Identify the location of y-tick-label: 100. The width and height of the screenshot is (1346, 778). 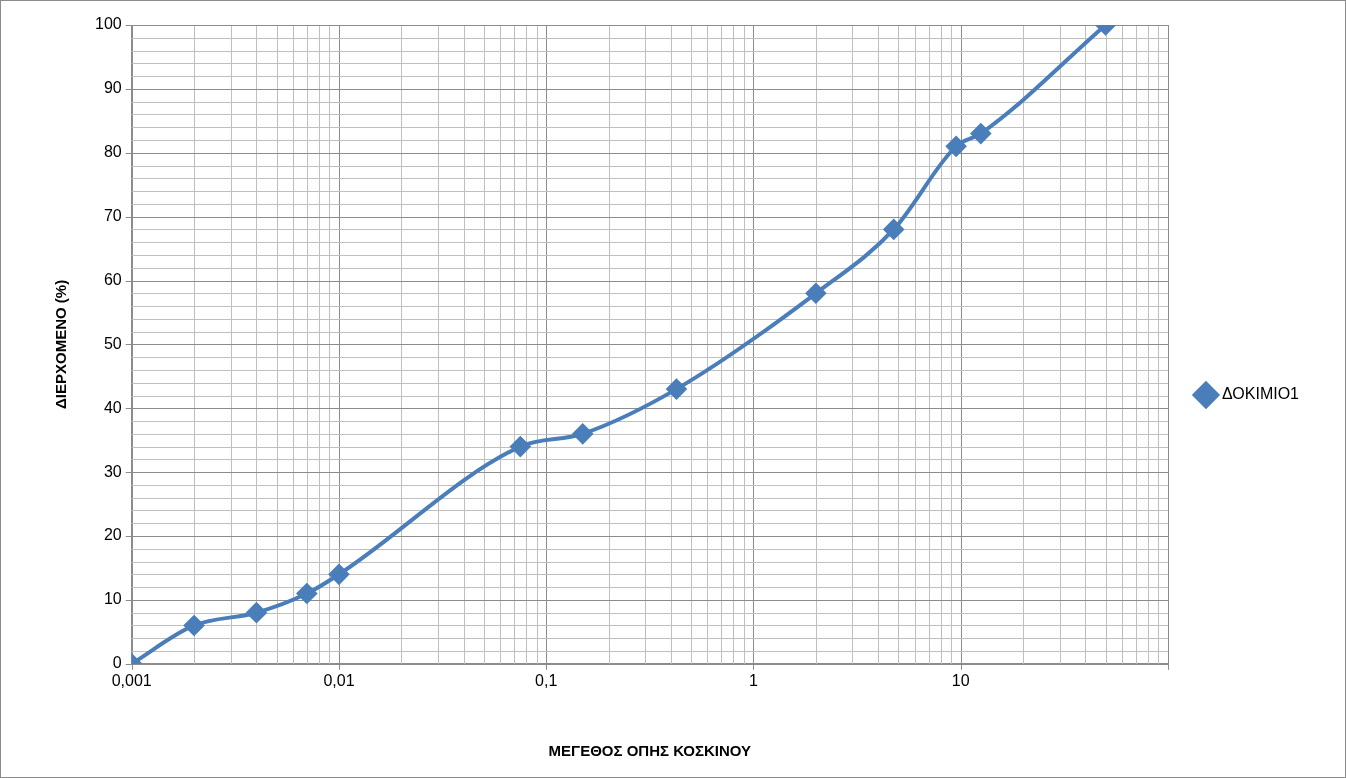
(108, 24).